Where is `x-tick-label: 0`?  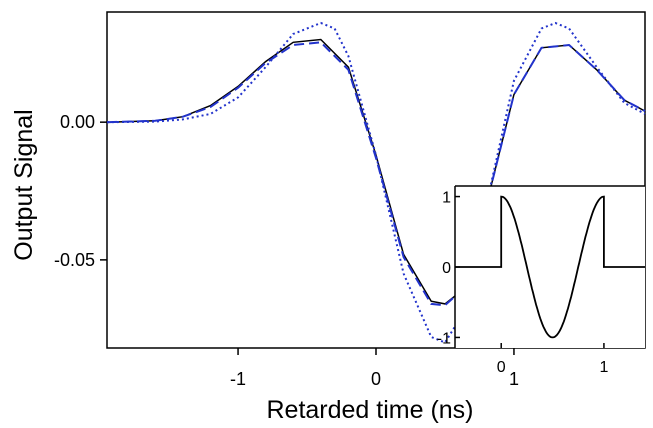
x-tick-label: 0 is located at coordinates (376, 379).